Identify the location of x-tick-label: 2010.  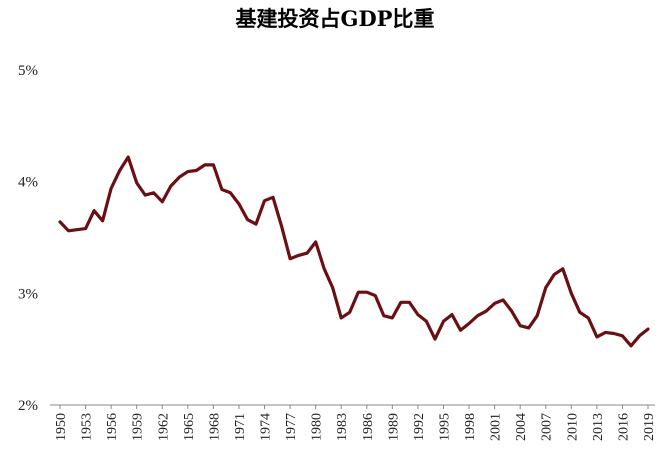
(572, 427).